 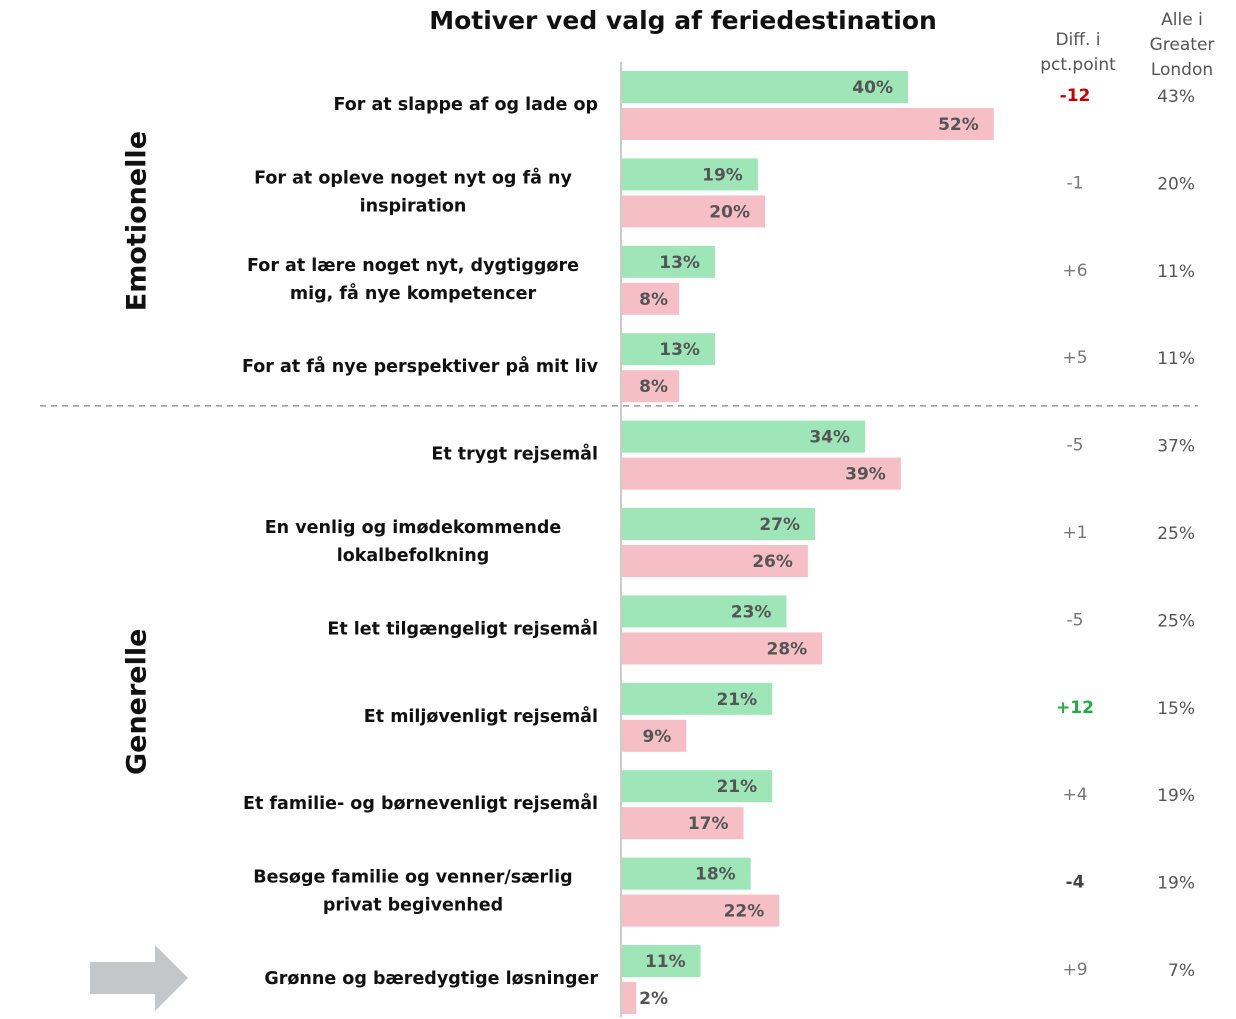 I want to click on diff-header: Diff. i pct.point, so click(x=1078, y=52).